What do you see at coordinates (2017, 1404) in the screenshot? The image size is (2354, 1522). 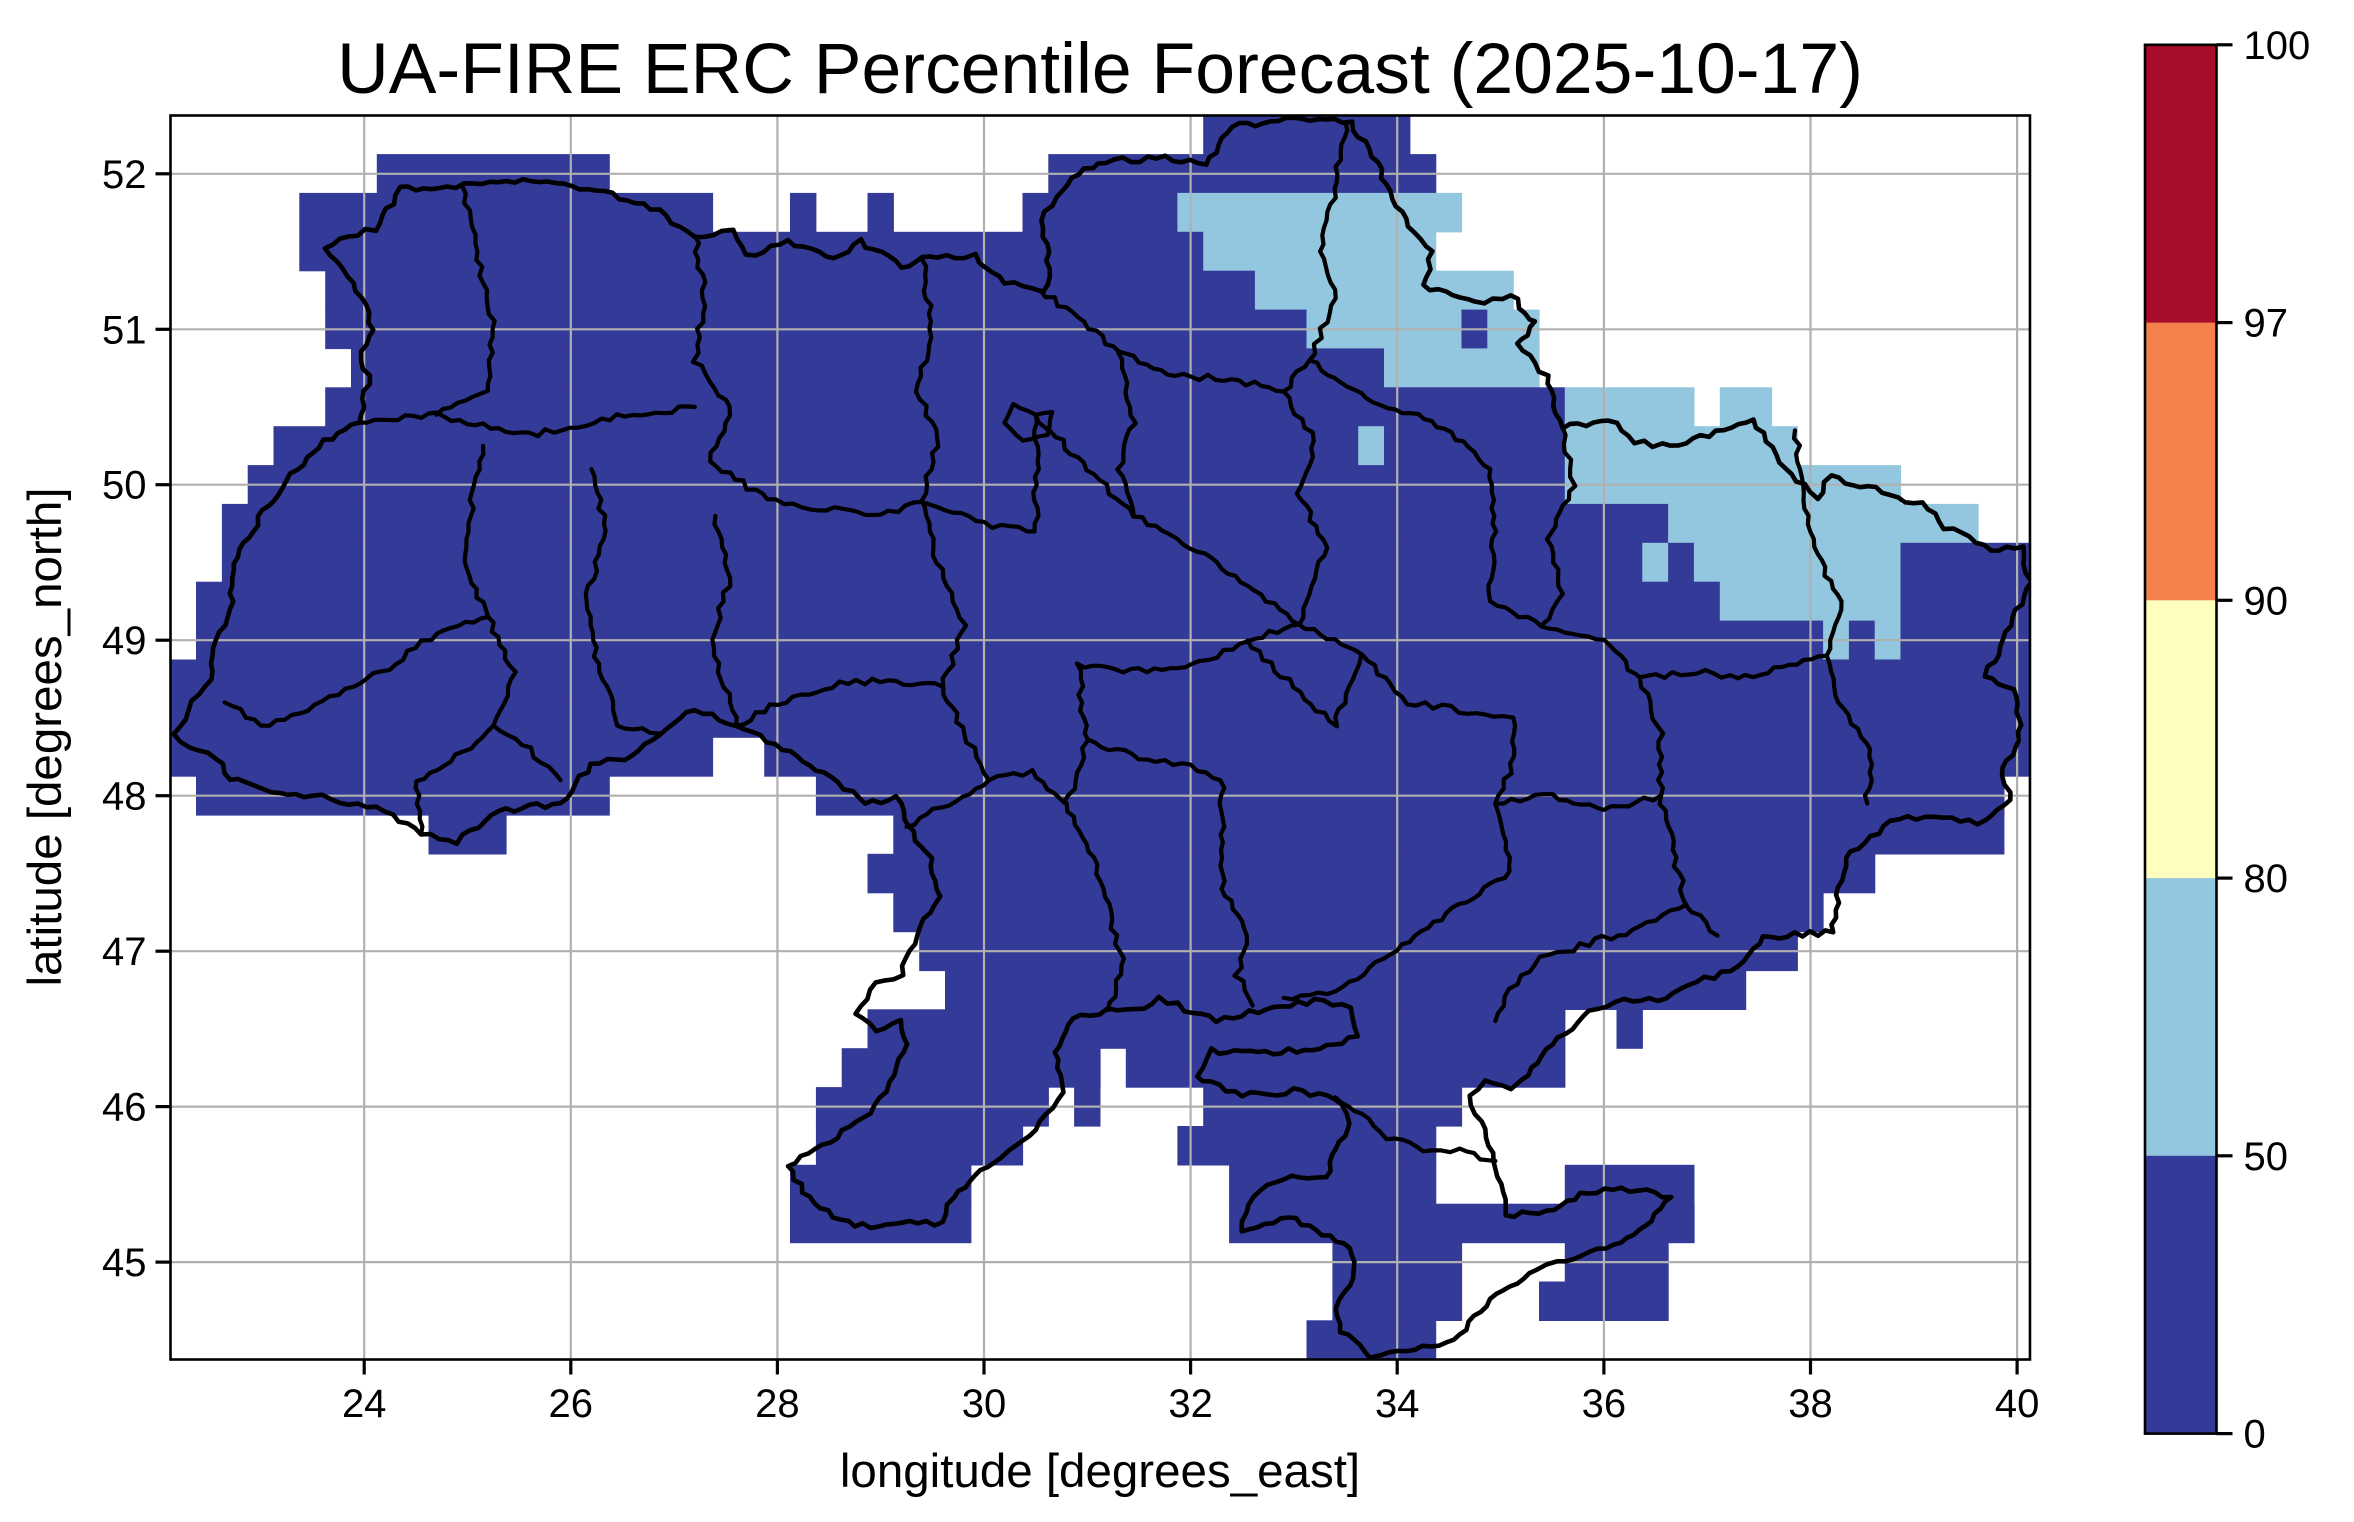 I see `svg-text: 40` at bounding box center [2017, 1404].